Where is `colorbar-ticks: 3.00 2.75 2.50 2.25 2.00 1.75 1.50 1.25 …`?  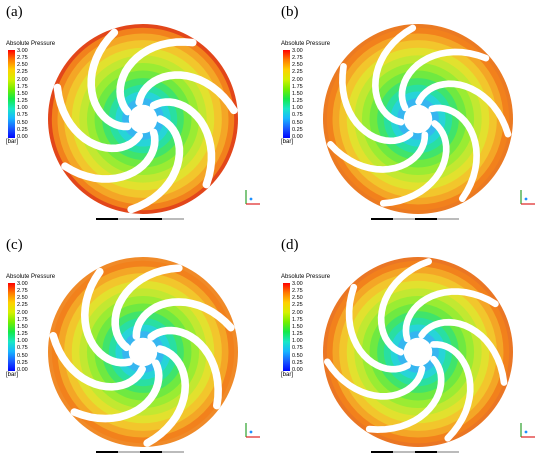 colorbar-ticks: 3.00 2.75 2.50 2.25 2.00 1.75 1.50 1.25 … is located at coordinates (27, 327).